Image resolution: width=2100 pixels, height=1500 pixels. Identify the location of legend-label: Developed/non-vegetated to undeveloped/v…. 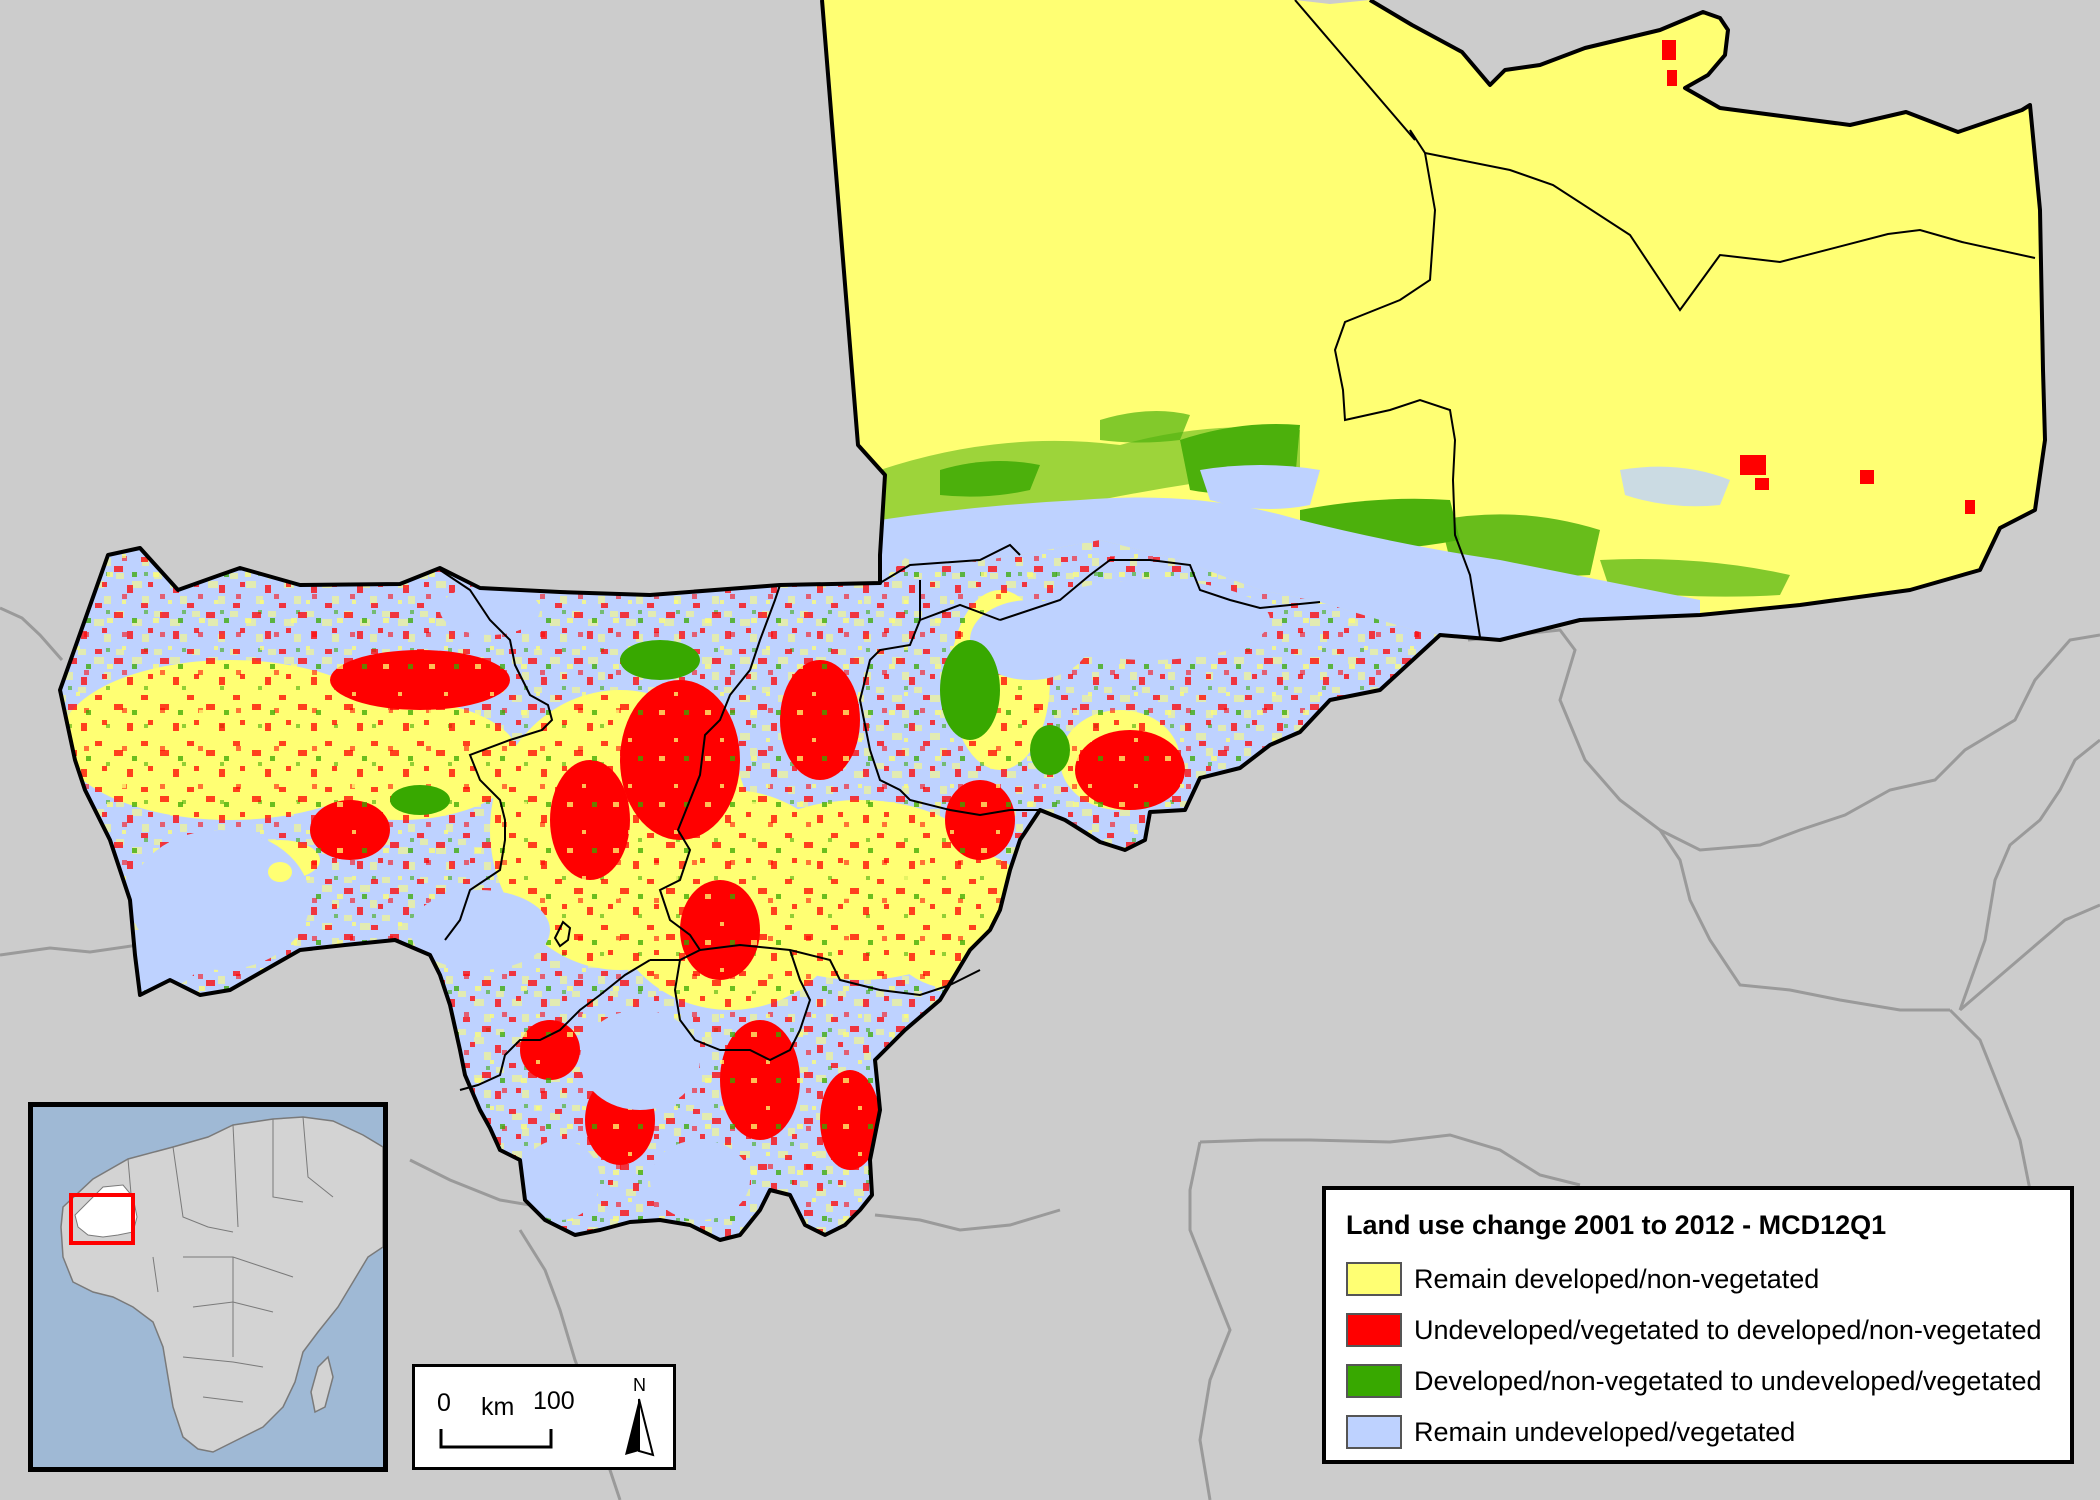
(1728, 1380).